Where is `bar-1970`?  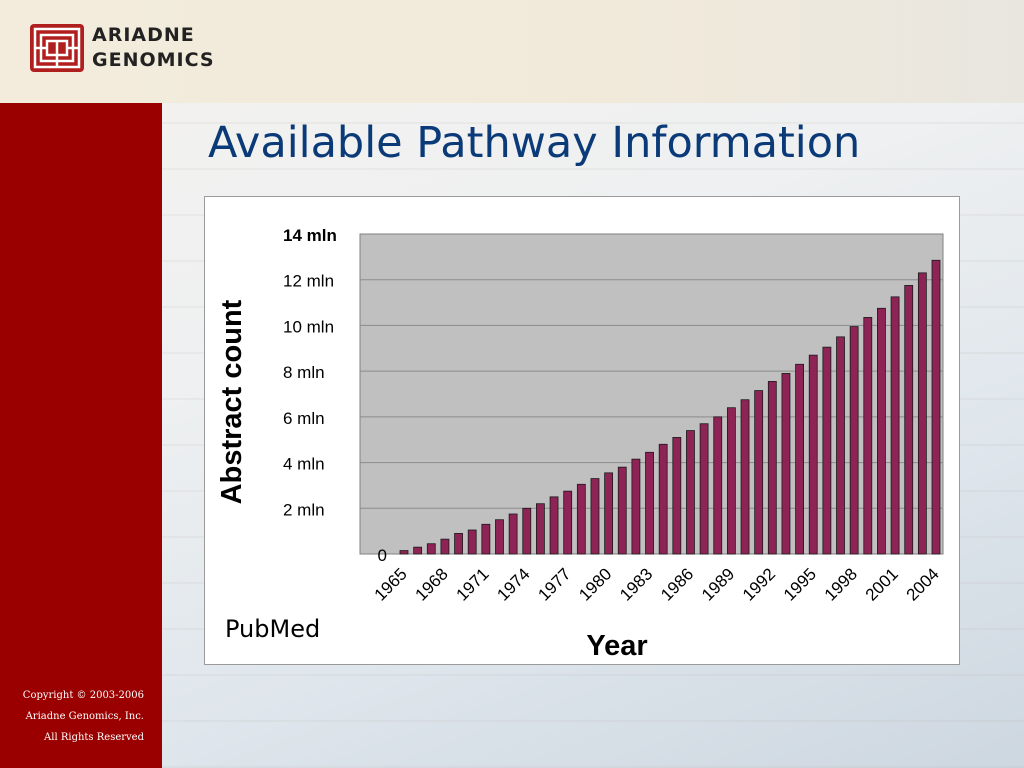 bar-1970 is located at coordinates (472, 542).